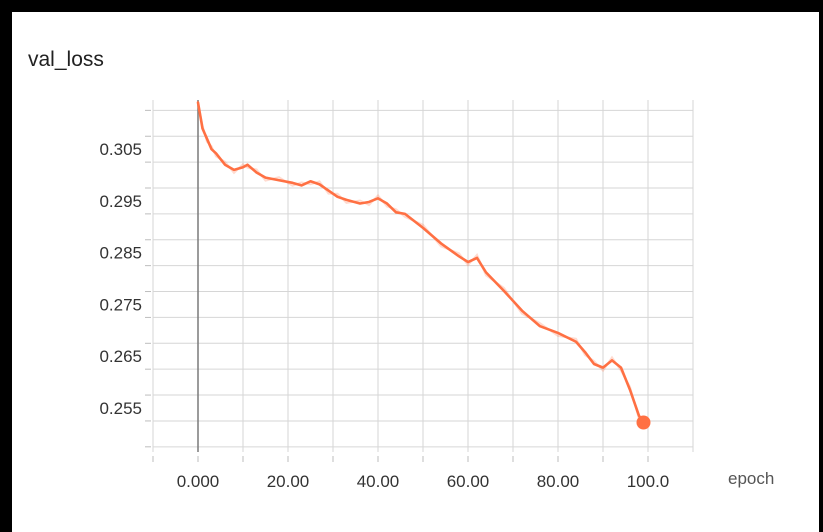 The width and height of the screenshot is (823, 532). I want to click on x-tick-label: 60.00, so click(468, 481).